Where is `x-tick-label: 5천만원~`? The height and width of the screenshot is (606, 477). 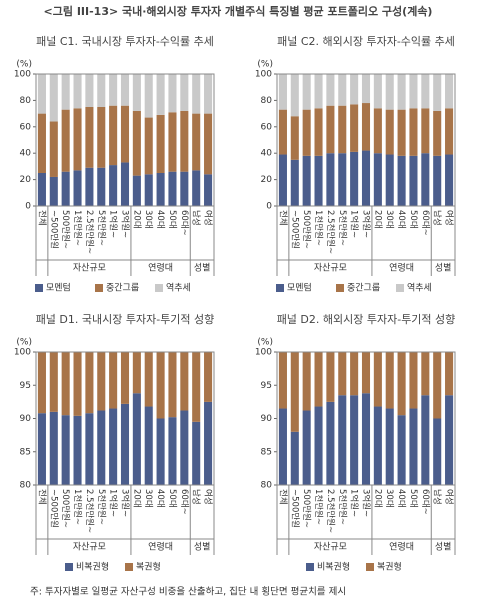
x-tick-label: 5천만원~ is located at coordinates (101, 228).